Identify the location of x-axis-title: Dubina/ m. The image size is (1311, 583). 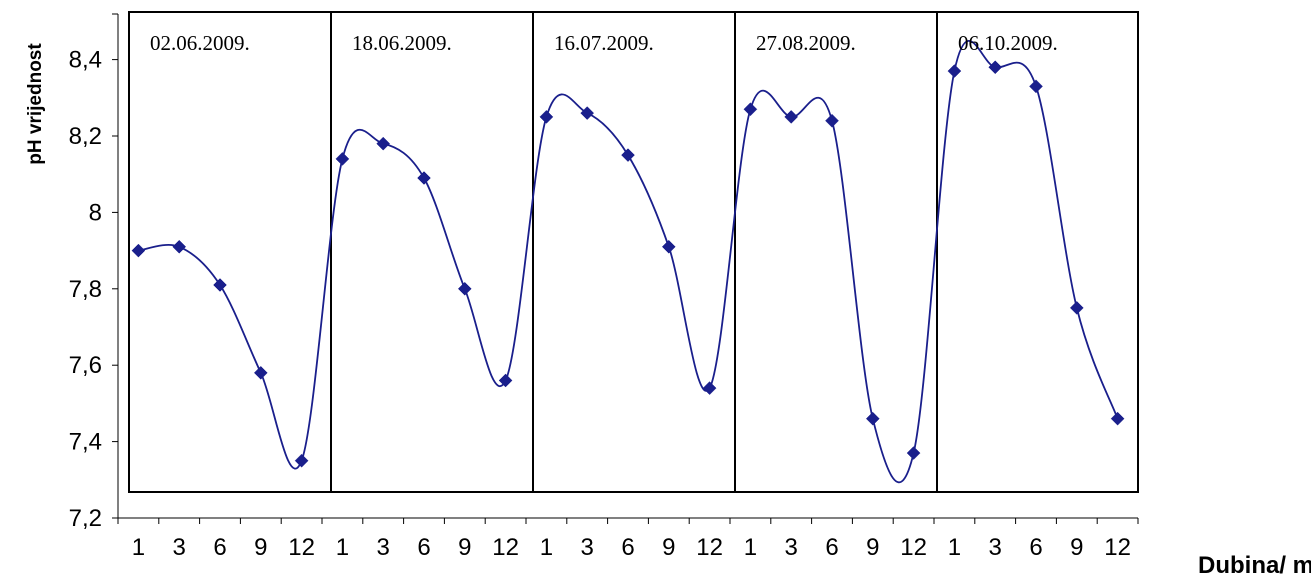
(1254, 565).